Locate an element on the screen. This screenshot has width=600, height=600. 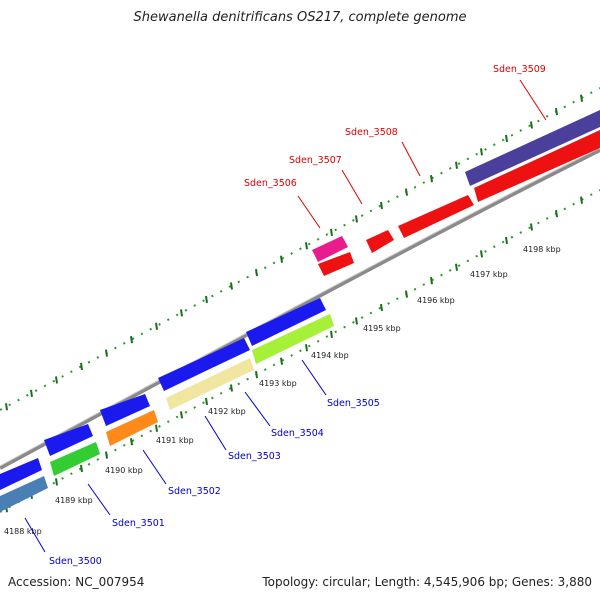
gene-arrow-green is located at coordinates (75, 459).